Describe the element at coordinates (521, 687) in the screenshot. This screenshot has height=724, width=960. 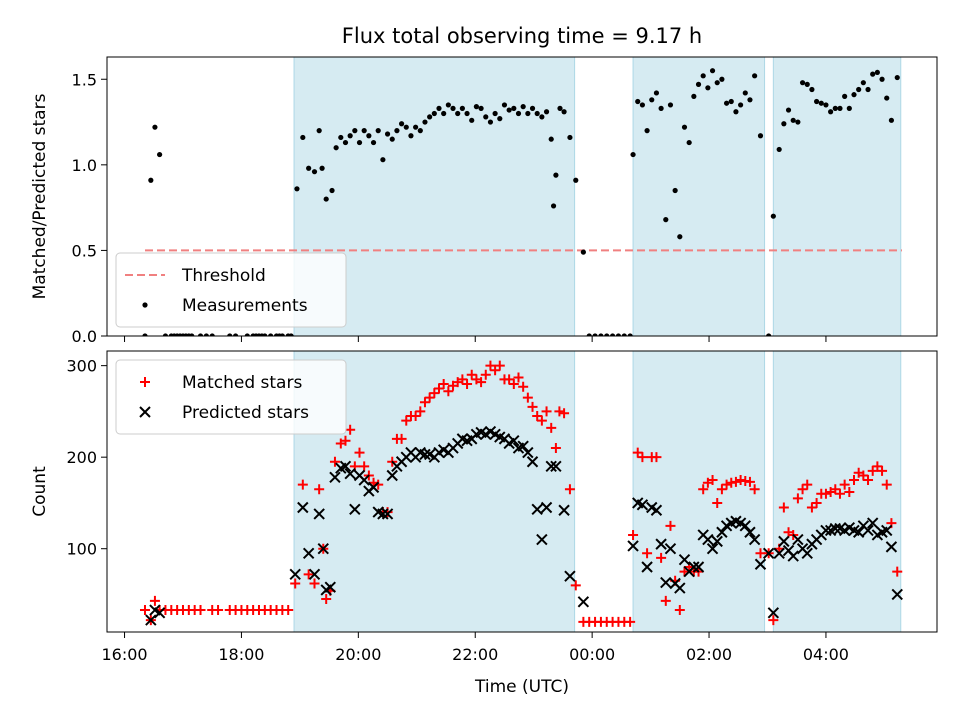
I see `x-axis-label: Time (UTC)` at that location.